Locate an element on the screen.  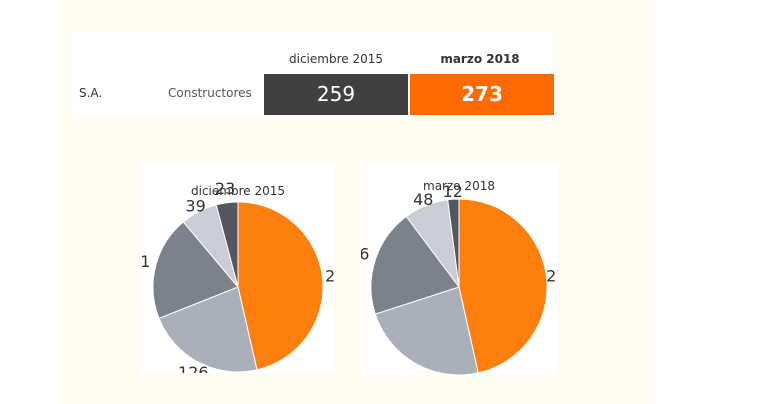
value-cell-2018: 273 is located at coordinates (482, 94).